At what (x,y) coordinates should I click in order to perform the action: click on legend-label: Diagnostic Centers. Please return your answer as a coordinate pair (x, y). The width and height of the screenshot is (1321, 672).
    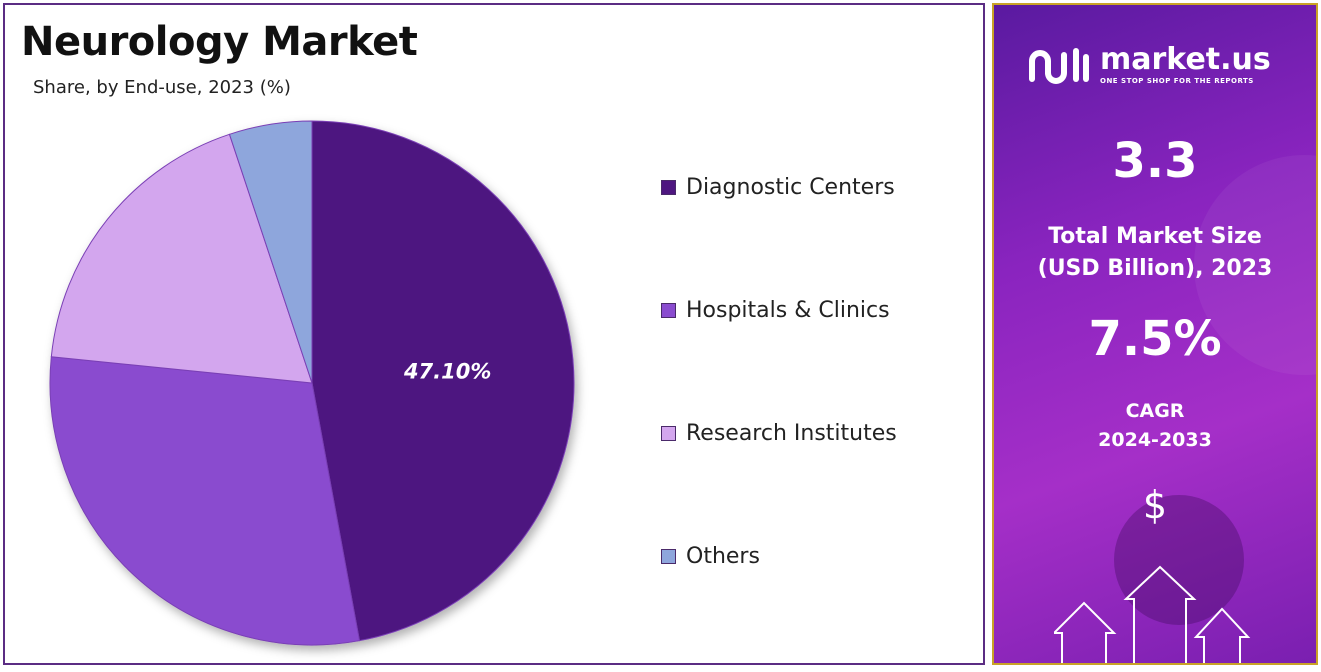
    Looking at the image, I should click on (790, 187).